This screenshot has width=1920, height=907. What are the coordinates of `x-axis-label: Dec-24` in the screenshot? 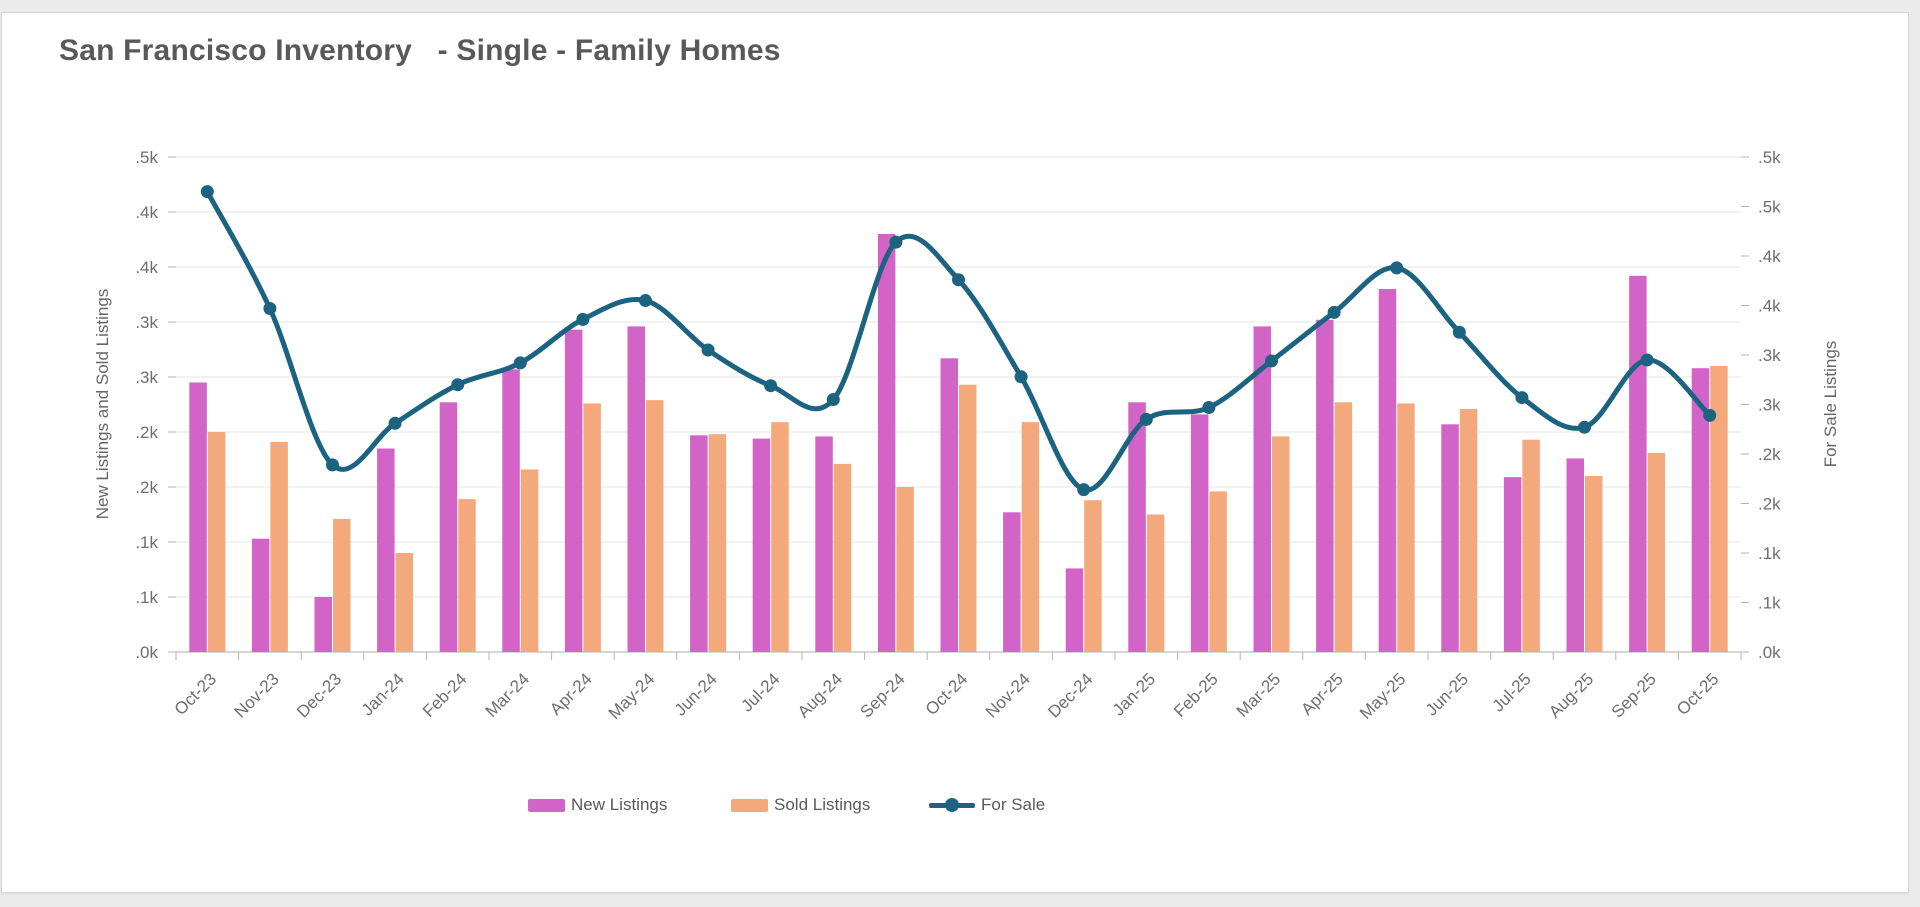 It's located at (1070, 695).